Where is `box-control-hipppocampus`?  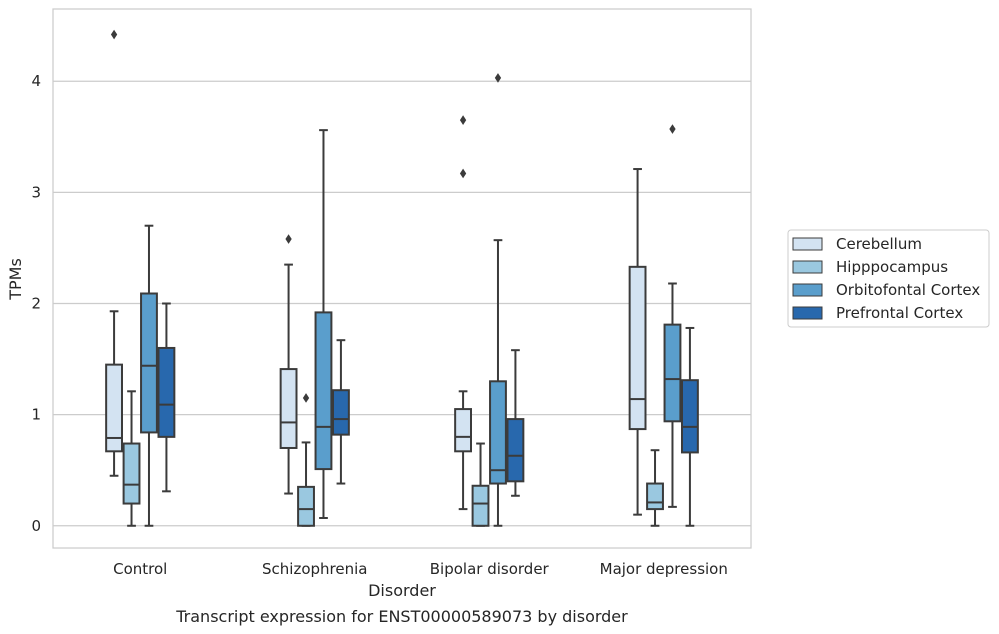
box-control-hipppocampus is located at coordinates (131, 458).